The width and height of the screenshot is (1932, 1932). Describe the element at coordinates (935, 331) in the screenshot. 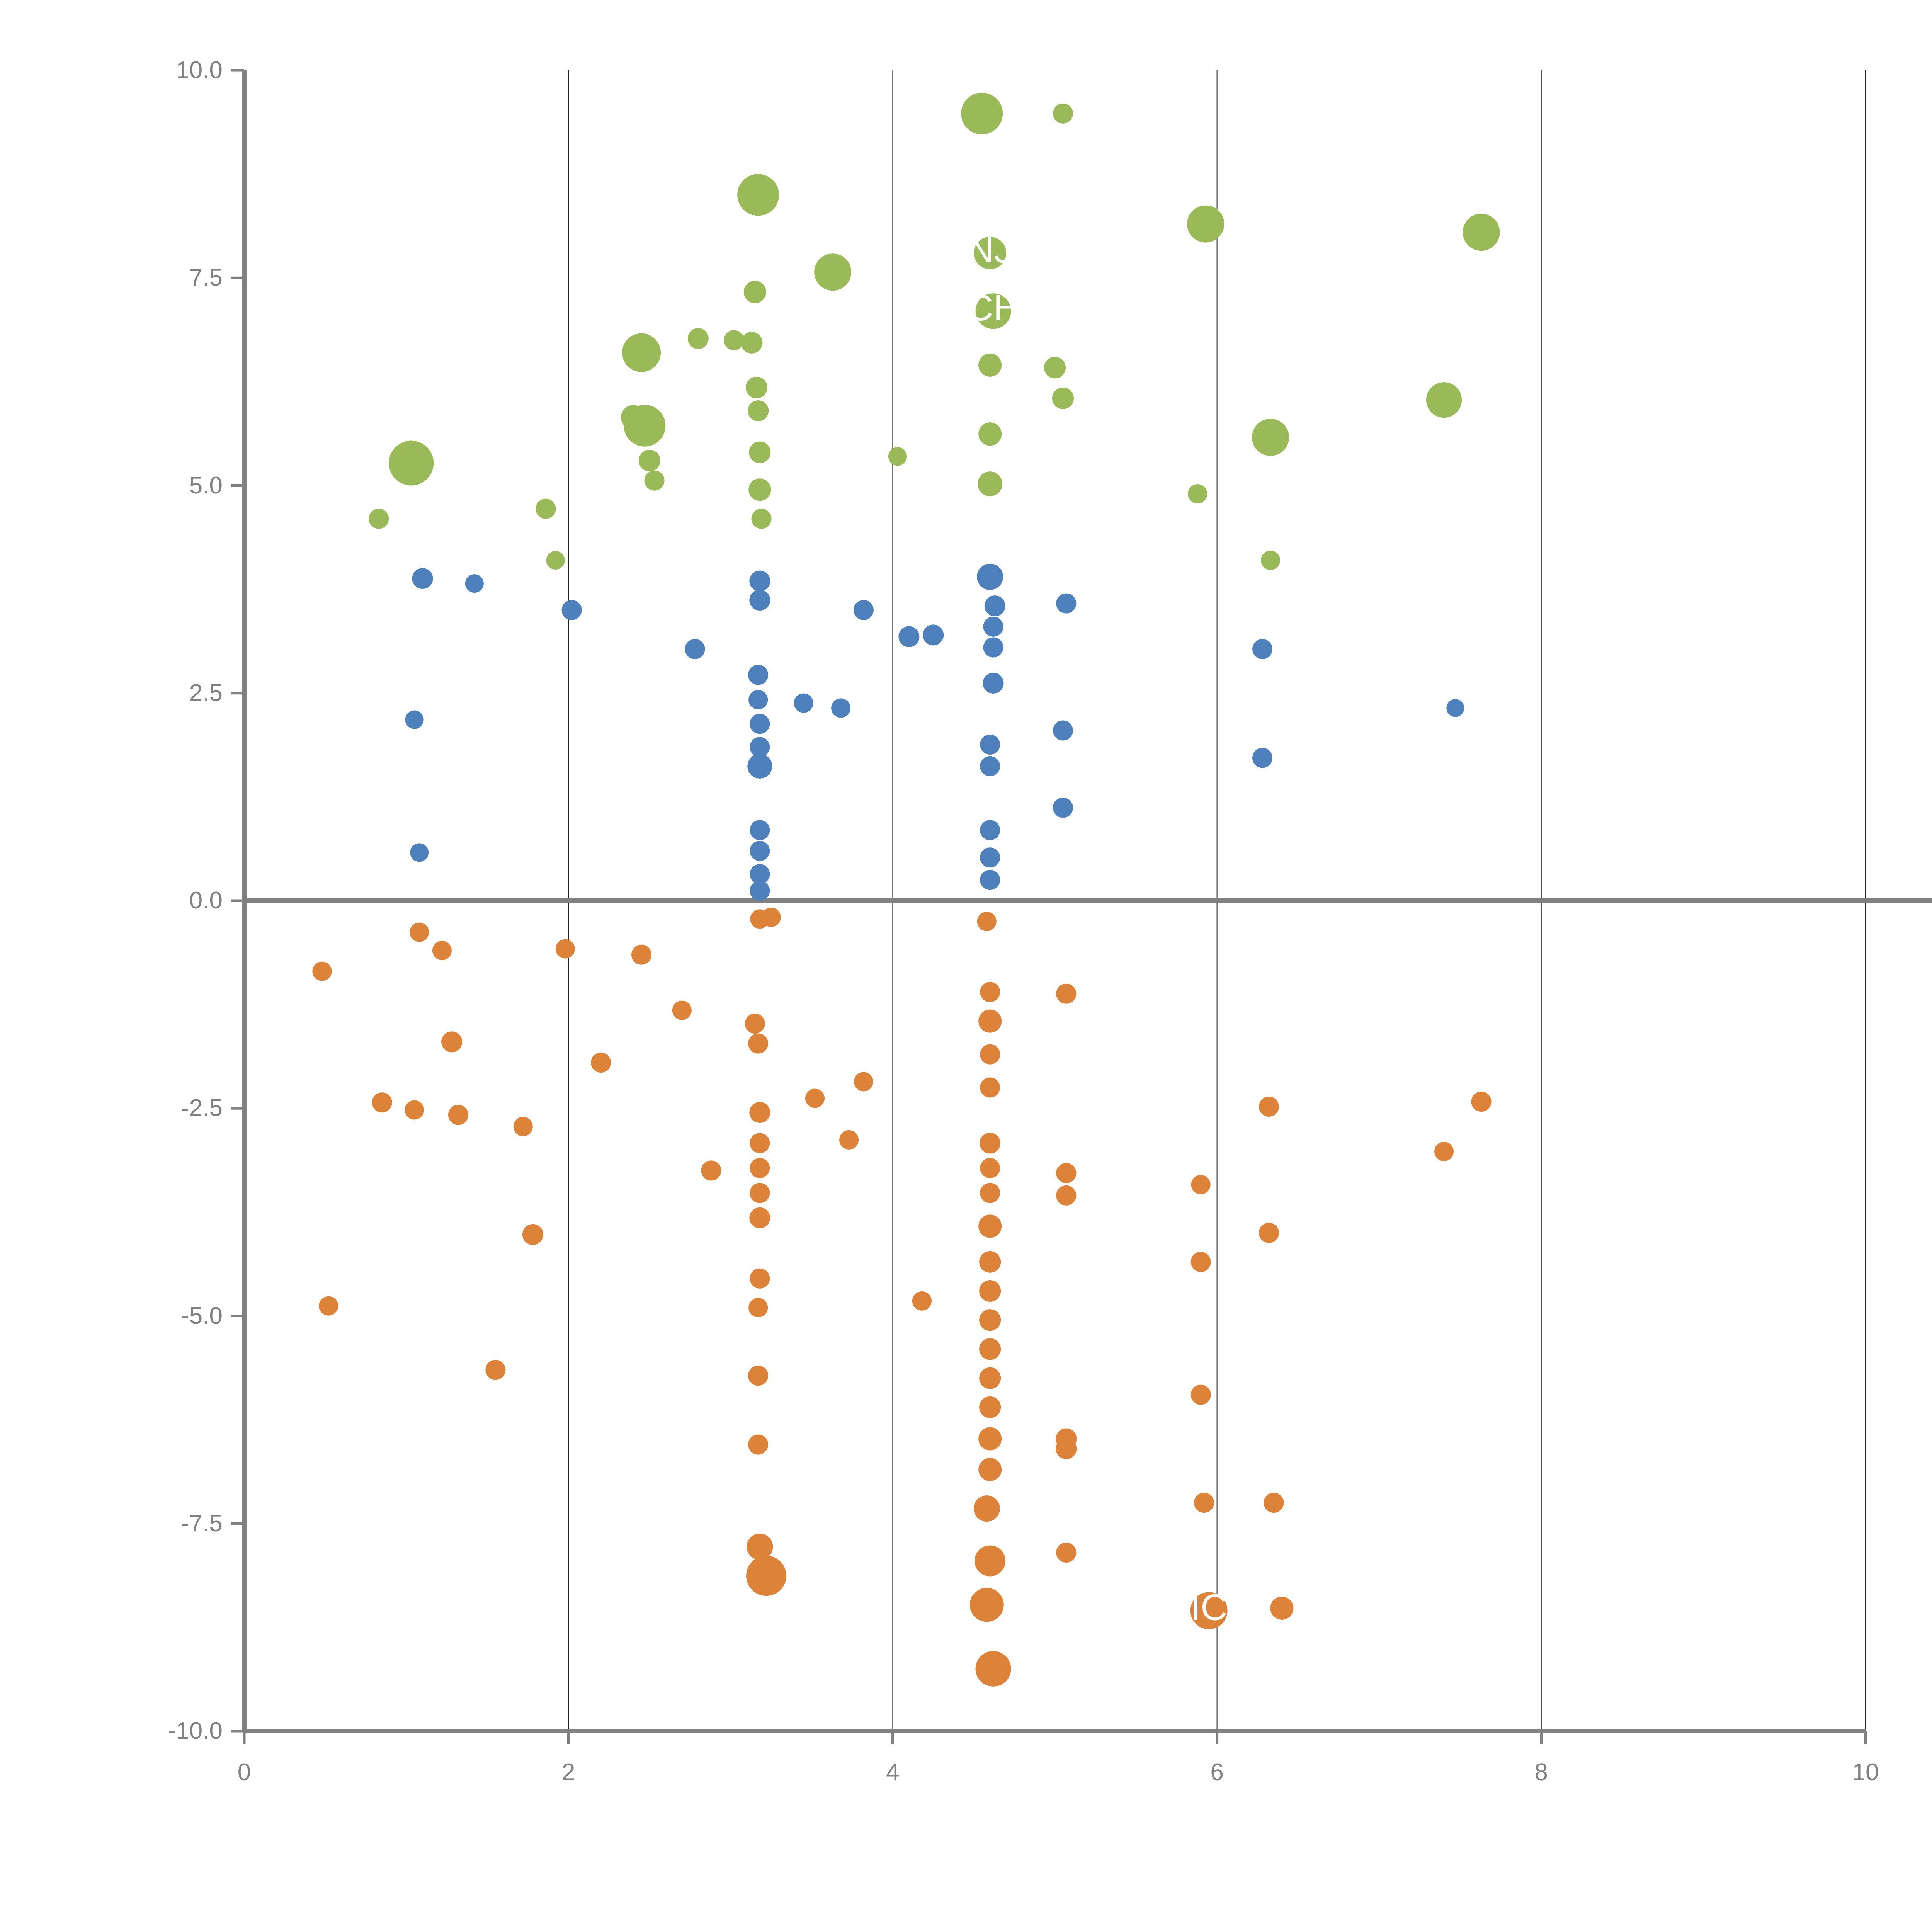

I see `series-positive-high` at that location.